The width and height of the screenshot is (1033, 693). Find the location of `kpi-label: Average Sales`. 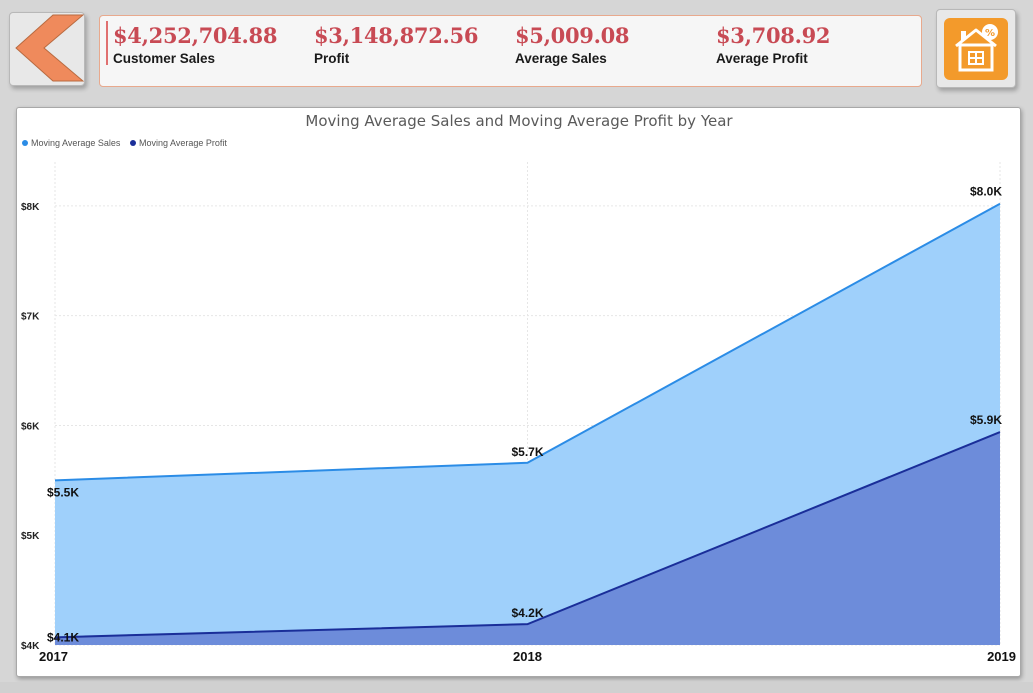

kpi-label: Average Sales is located at coordinates (561, 58).